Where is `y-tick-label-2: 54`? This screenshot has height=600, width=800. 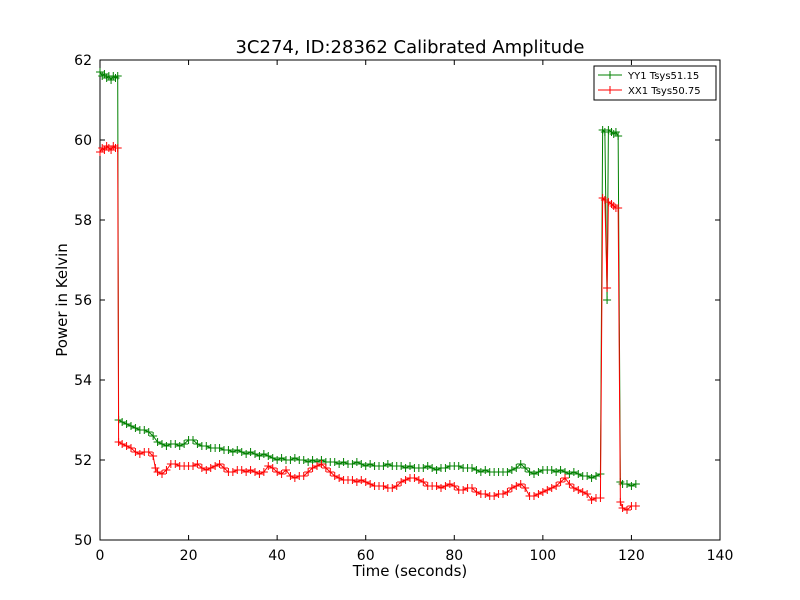 y-tick-label-2: 54 is located at coordinates (83, 381).